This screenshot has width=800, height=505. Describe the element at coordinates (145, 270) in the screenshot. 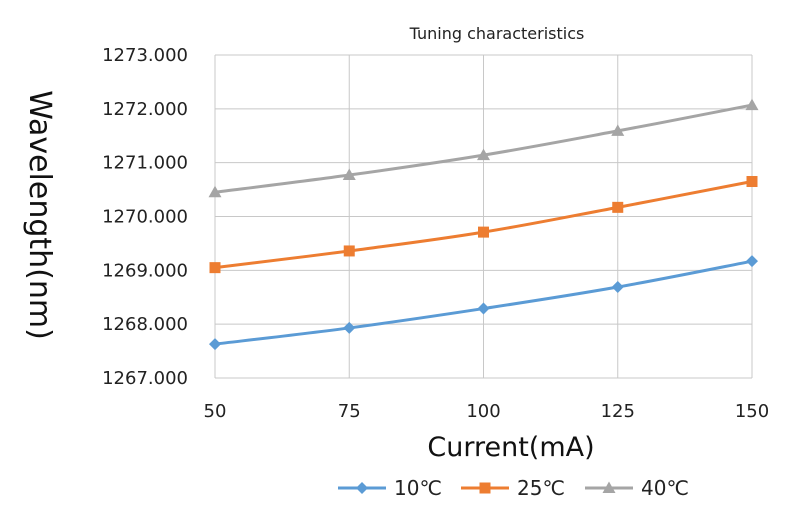

I see `y-tick-label: 1269.000` at that location.